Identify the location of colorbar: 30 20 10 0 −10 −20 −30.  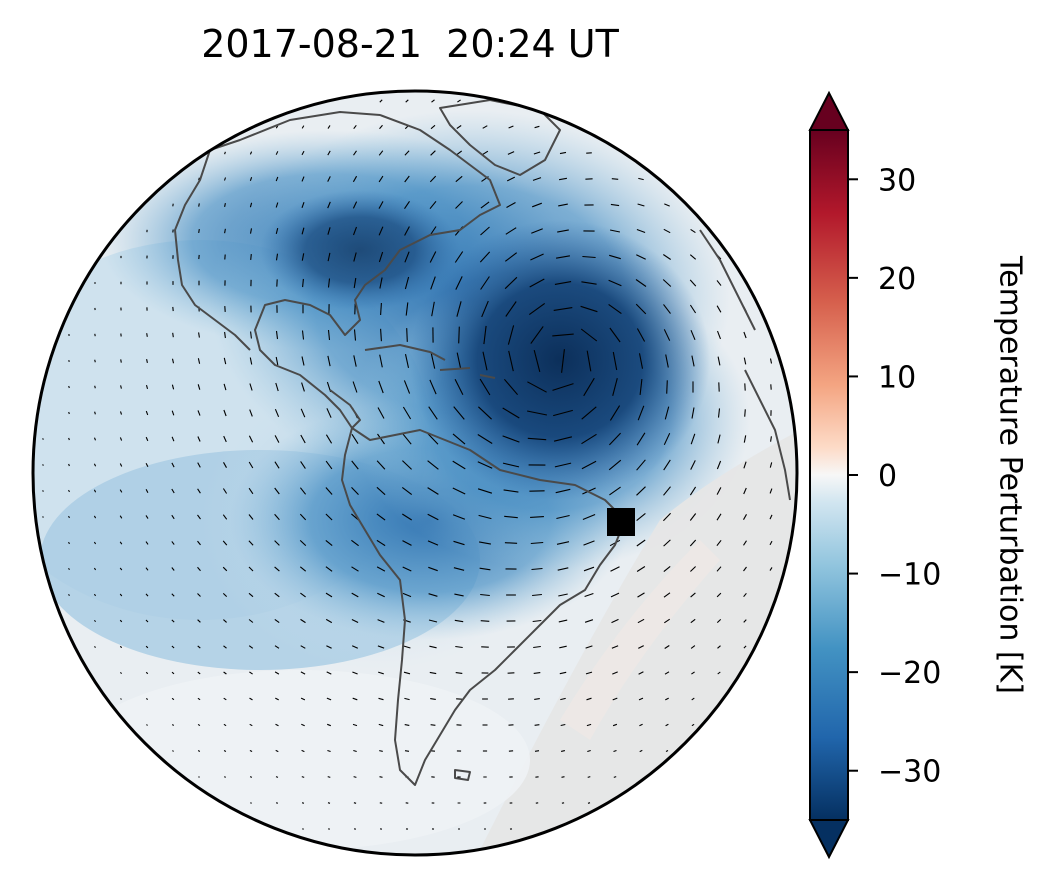
(874, 475).